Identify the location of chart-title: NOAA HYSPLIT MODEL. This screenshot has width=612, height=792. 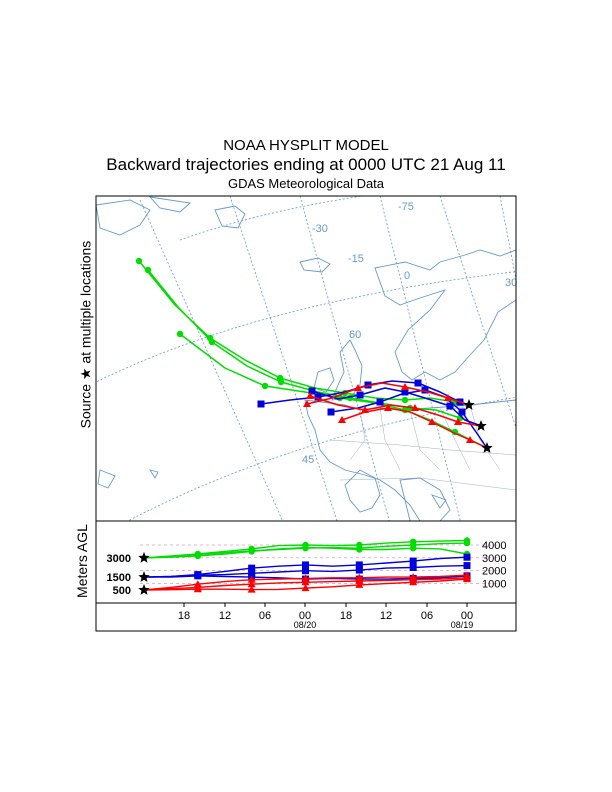
(306, 145).